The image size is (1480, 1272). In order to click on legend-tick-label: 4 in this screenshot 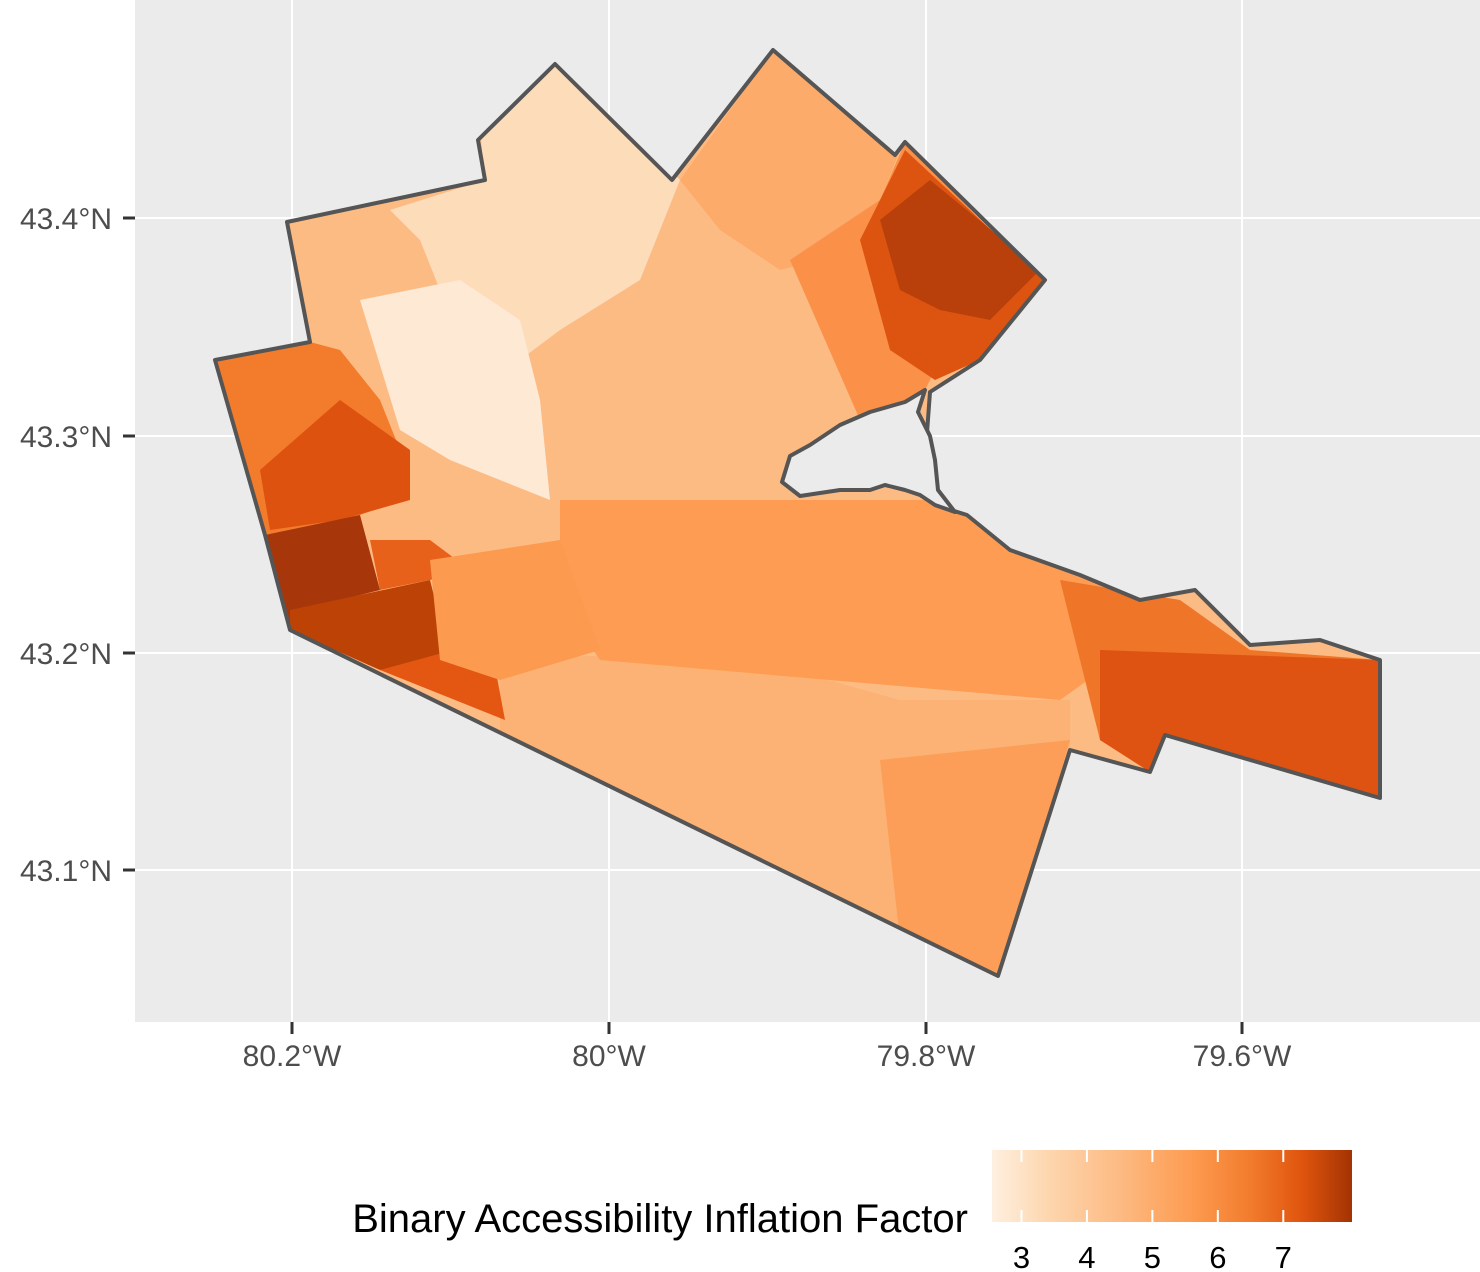, I will do `click(1086, 1256)`.